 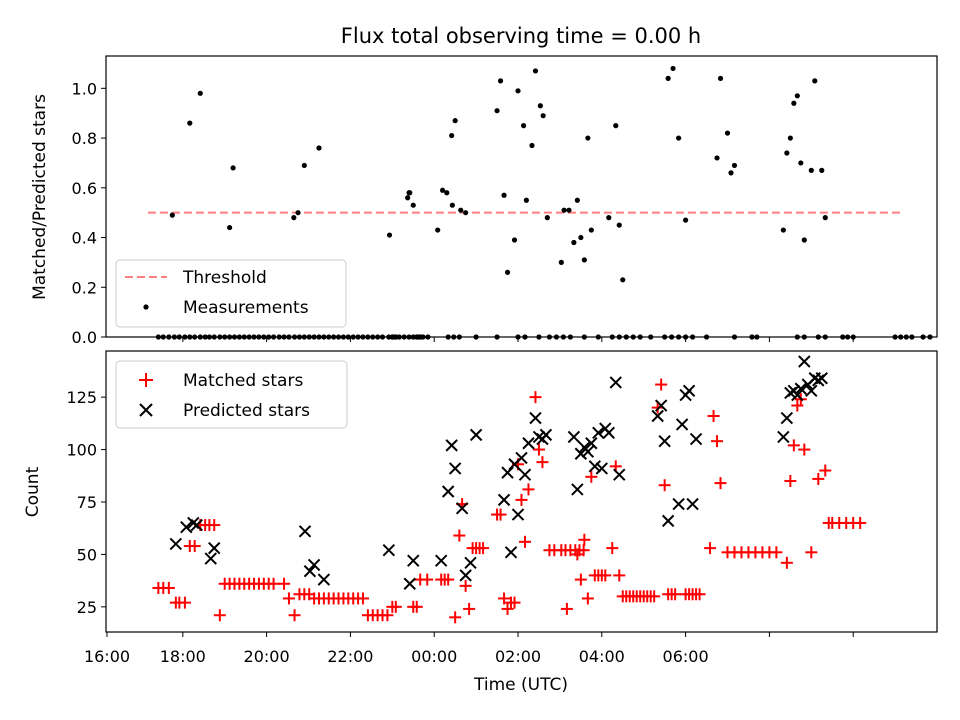 I want to click on top-y-tick-label: 0.2, so click(x=84, y=287).